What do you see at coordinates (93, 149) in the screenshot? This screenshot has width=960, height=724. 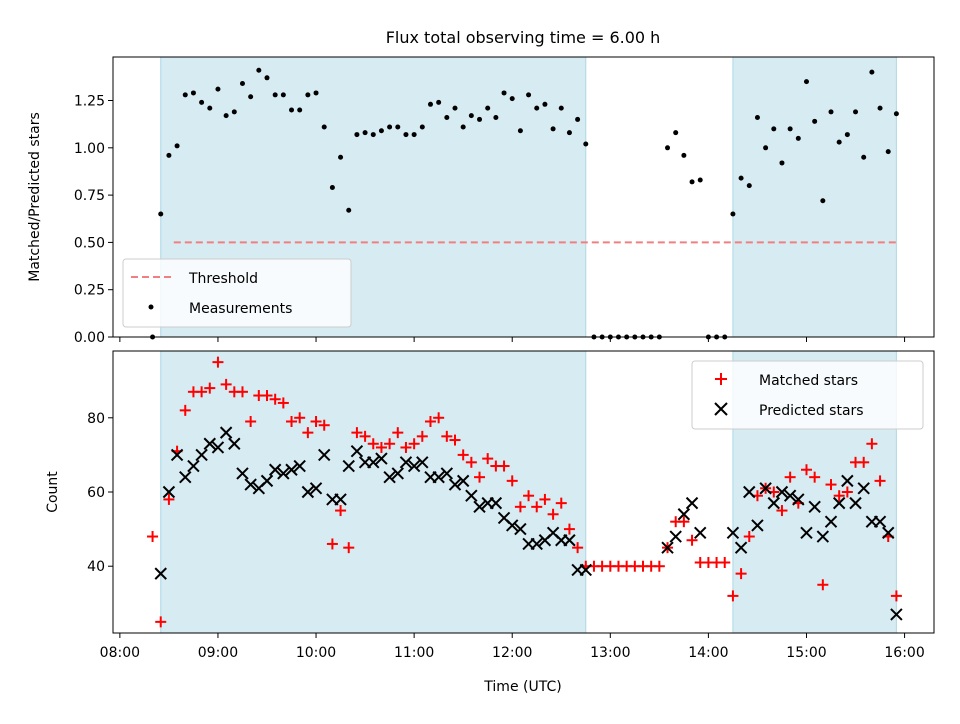 I see `top-y-tick: 1.00` at bounding box center [93, 149].